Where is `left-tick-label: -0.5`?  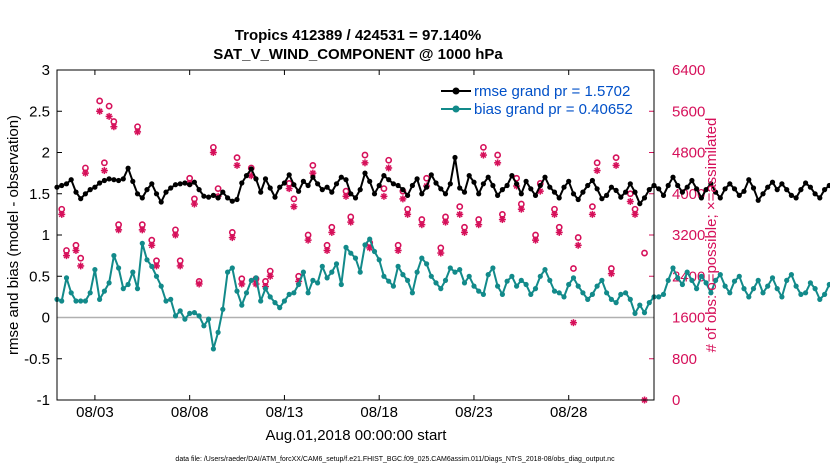 left-tick-label: -0.5 is located at coordinates (37, 359).